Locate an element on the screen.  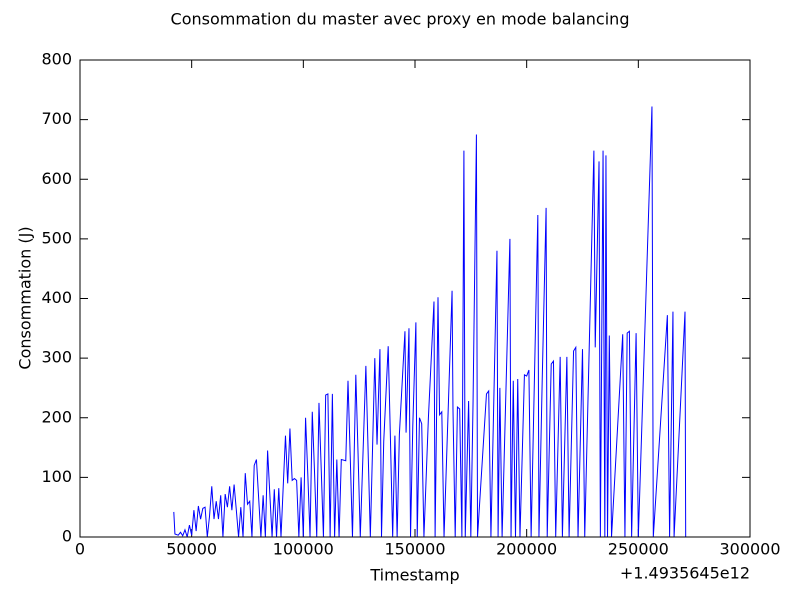
y-tick-label: 300 is located at coordinates (56, 357).